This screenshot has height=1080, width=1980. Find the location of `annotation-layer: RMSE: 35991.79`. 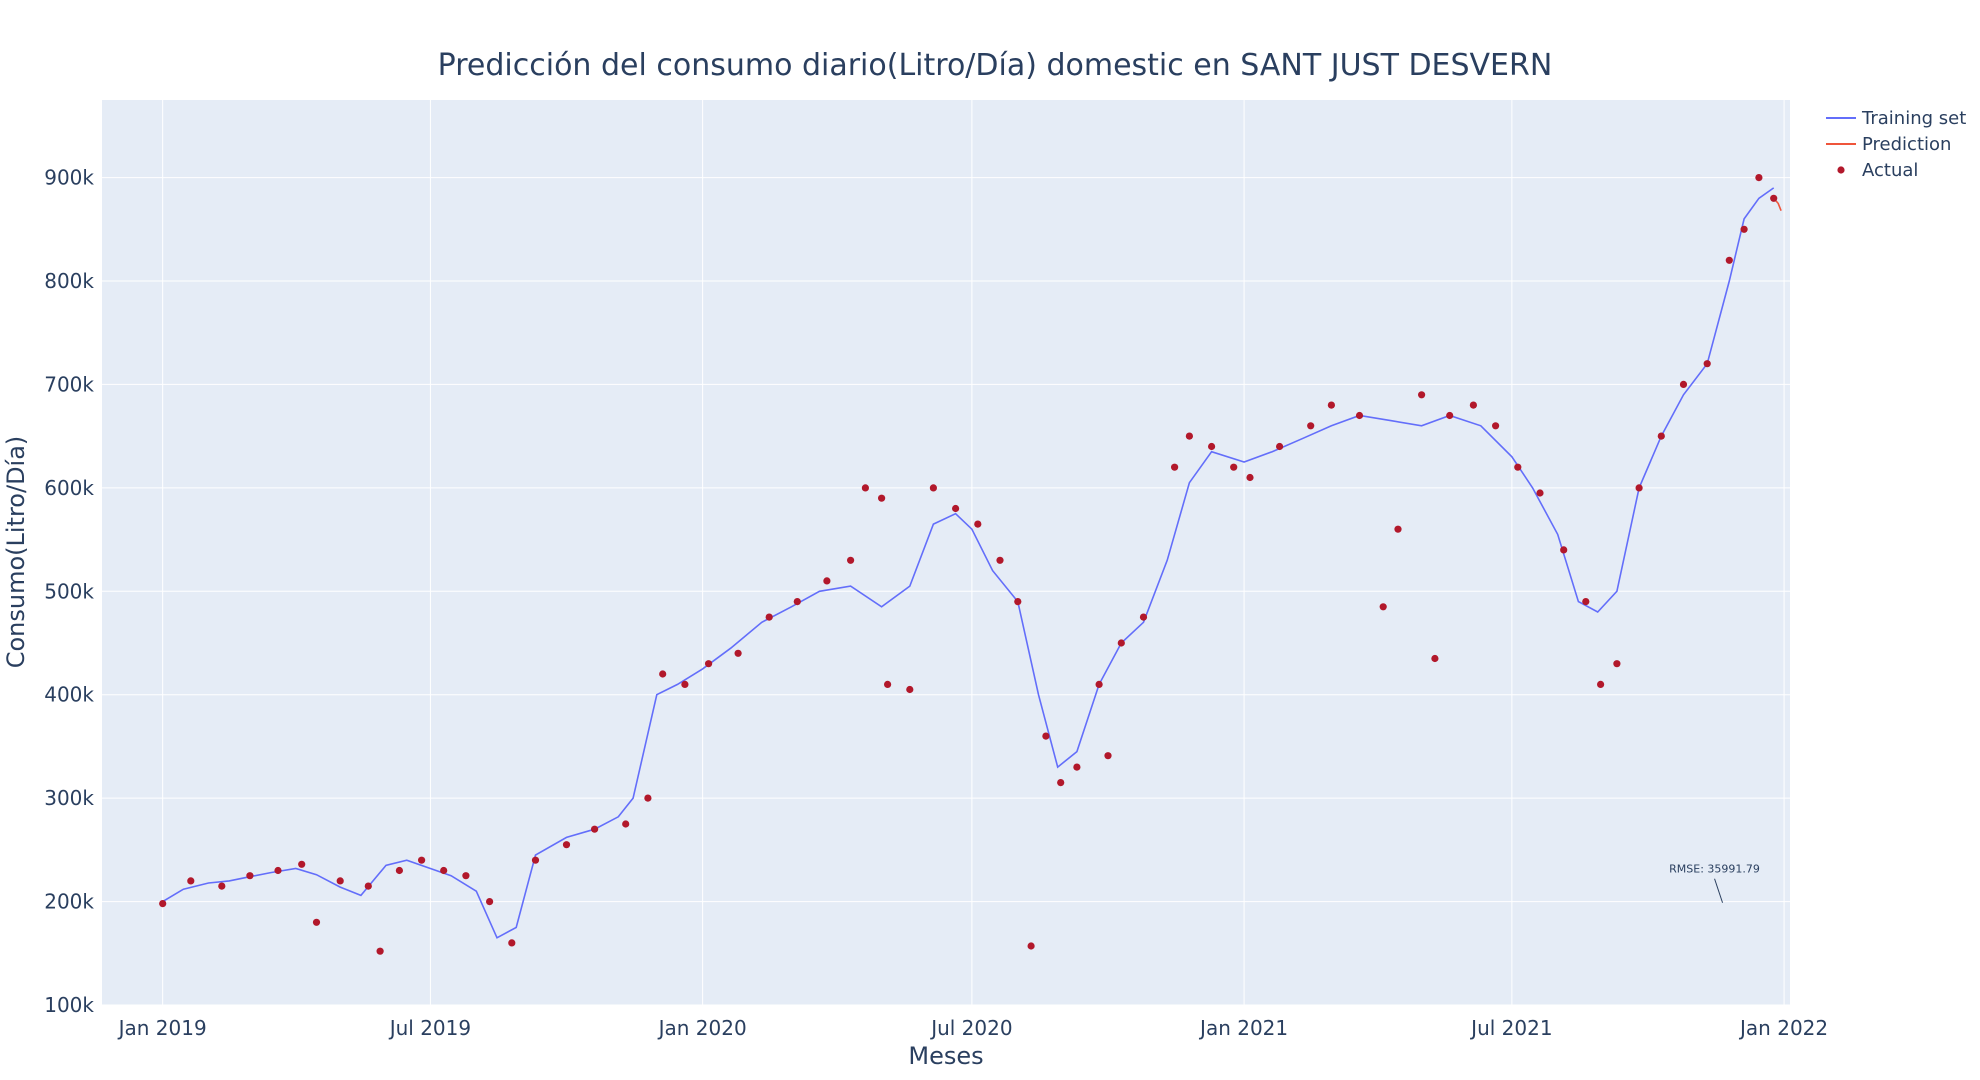

annotation-layer: RMSE: 35991.79 is located at coordinates (1714, 883).